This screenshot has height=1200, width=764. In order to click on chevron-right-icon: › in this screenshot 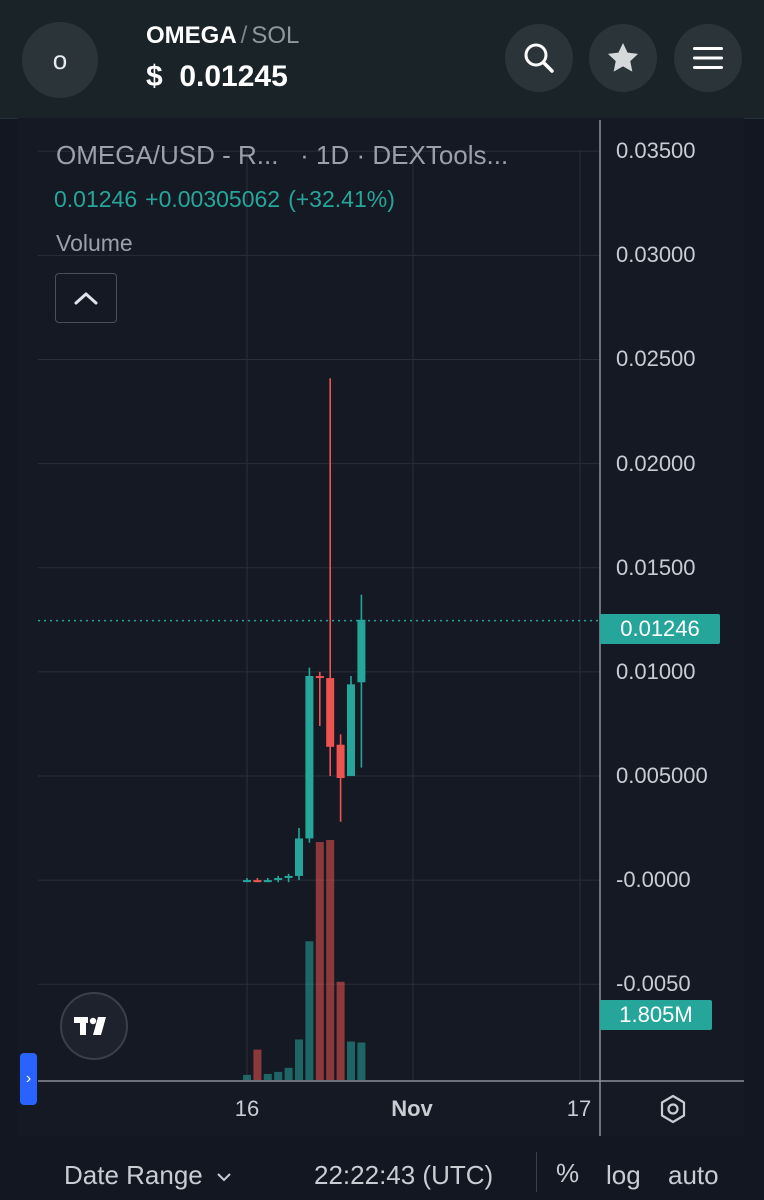, I will do `click(28, 1078)`.